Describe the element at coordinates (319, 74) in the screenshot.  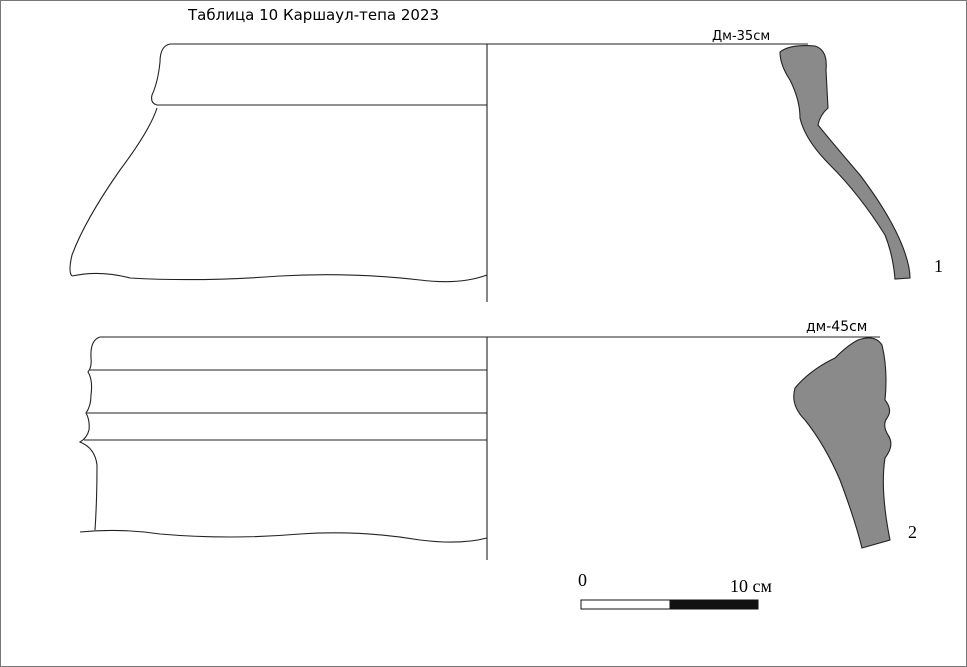
I see `rim-profile` at that location.